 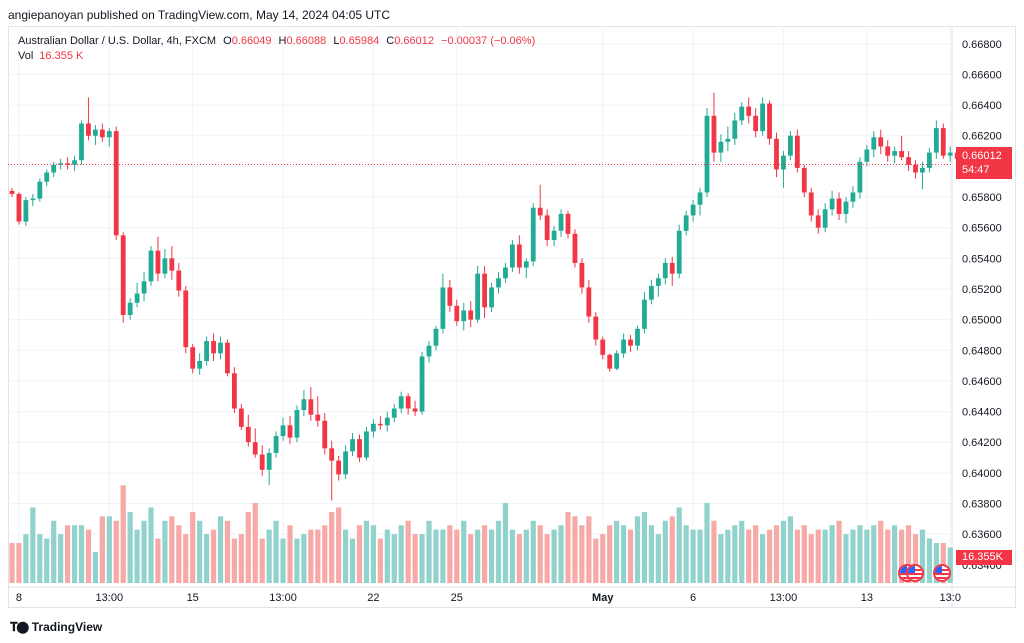 I want to click on volume-label: Vol, so click(x=26, y=56).